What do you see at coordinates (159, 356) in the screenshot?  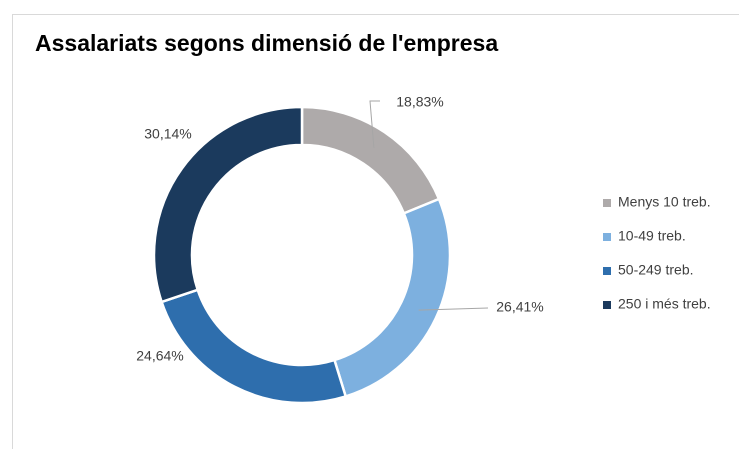 I see `data-label: 24,64%` at bounding box center [159, 356].